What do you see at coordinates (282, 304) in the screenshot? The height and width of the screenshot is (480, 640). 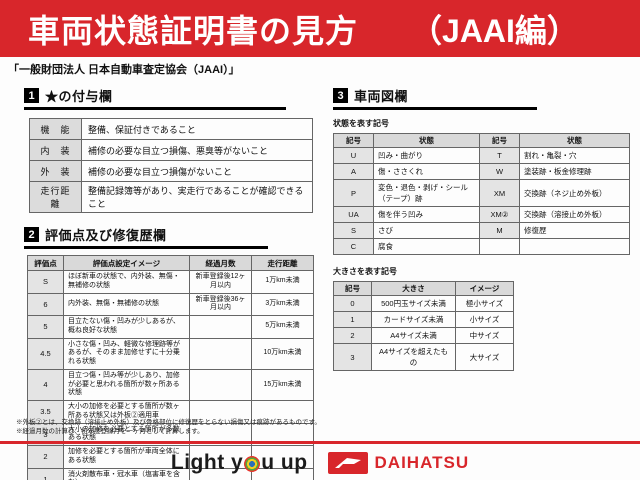 I see `distance-cell: 3万km未満` at bounding box center [282, 304].